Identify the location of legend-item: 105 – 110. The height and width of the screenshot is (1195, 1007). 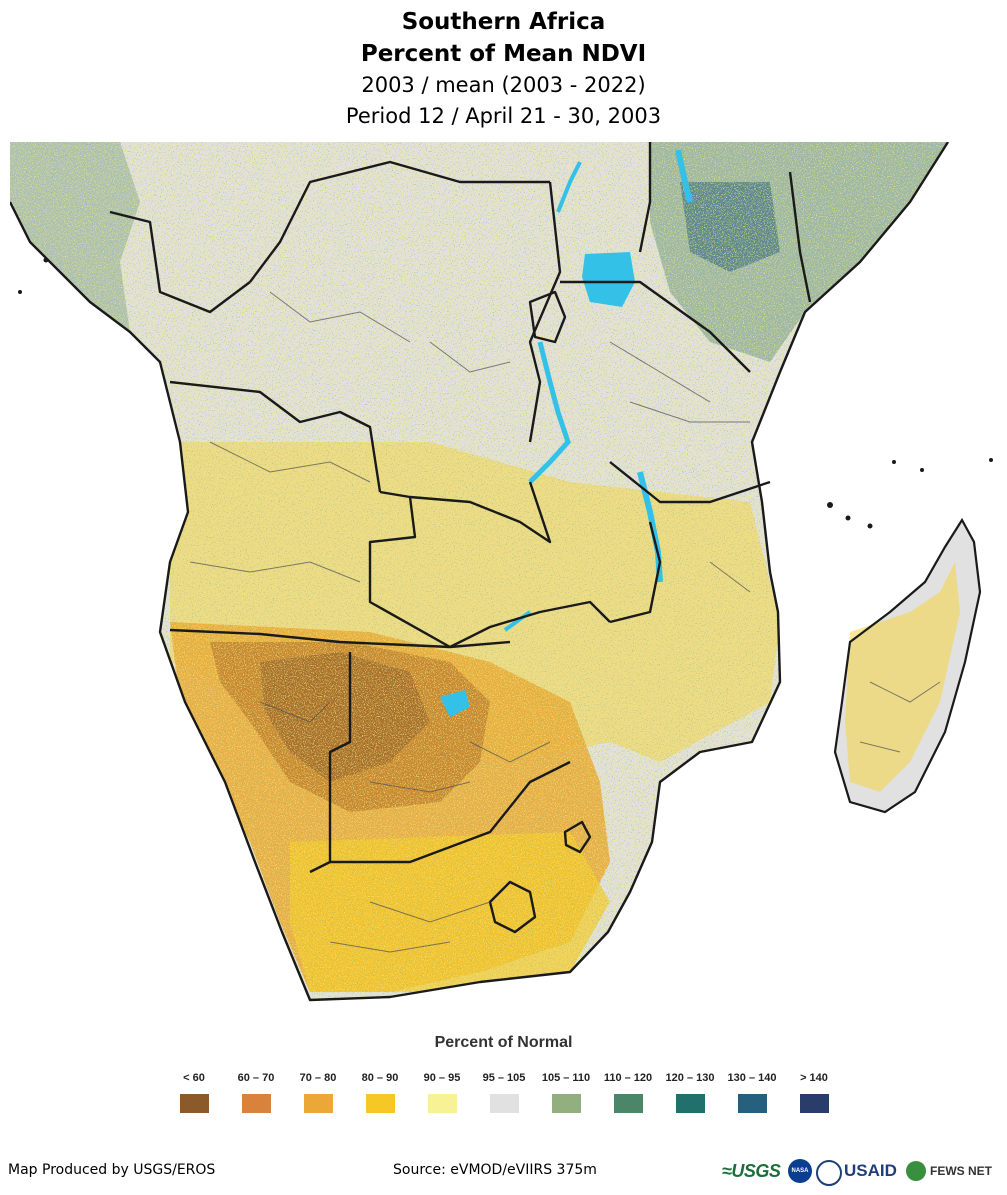
(566, 1091).